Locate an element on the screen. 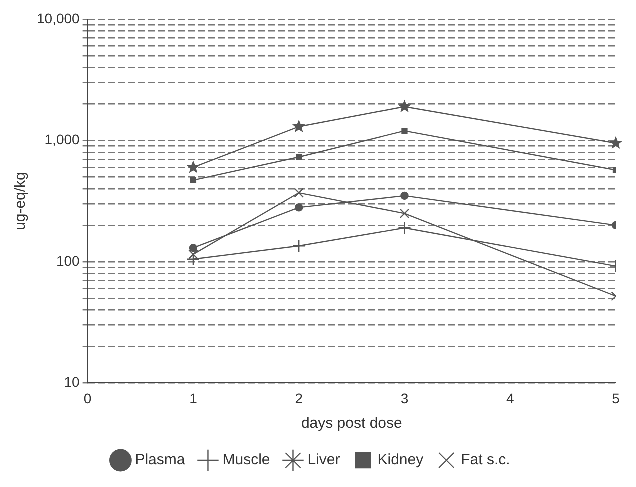 The height and width of the screenshot is (487, 636). legend-label: Muscle is located at coordinates (246, 460).